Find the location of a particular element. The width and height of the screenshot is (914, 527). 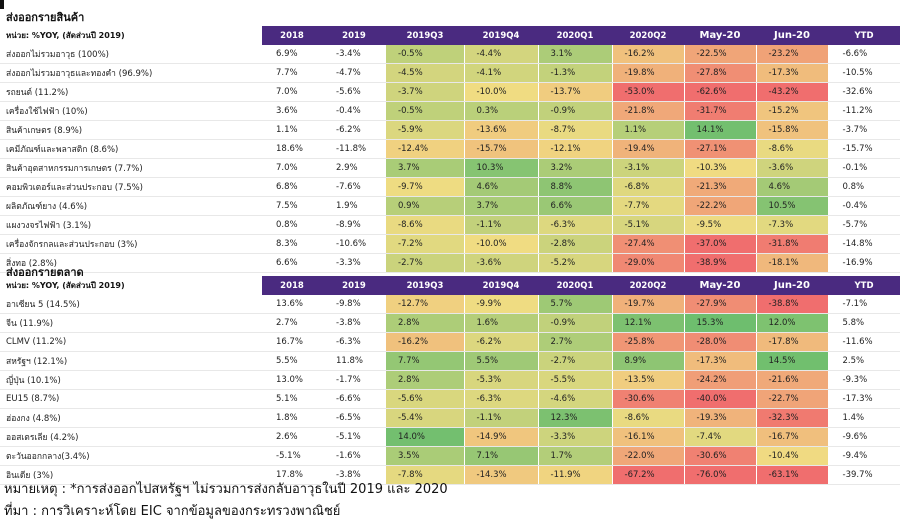

table-cell: -3.3% is located at coordinates (575, 437).